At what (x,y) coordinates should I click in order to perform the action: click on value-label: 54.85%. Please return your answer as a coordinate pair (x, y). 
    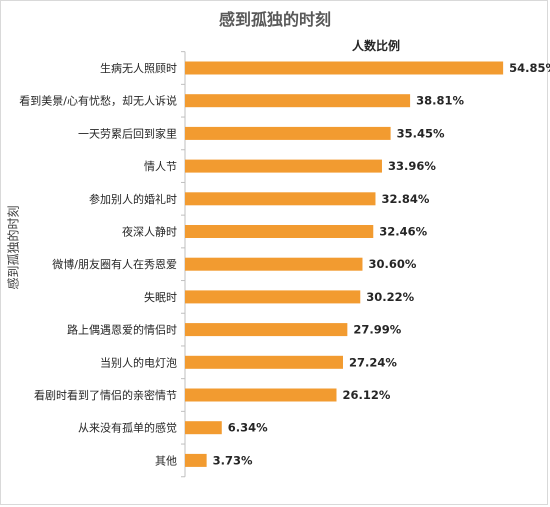
    Looking at the image, I should click on (529, 68).